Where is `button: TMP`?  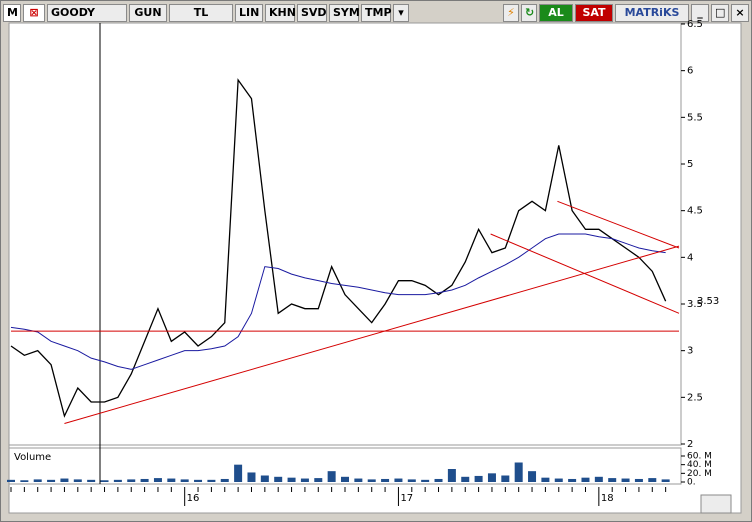 button: TMP is located at coordinates (376, 13).